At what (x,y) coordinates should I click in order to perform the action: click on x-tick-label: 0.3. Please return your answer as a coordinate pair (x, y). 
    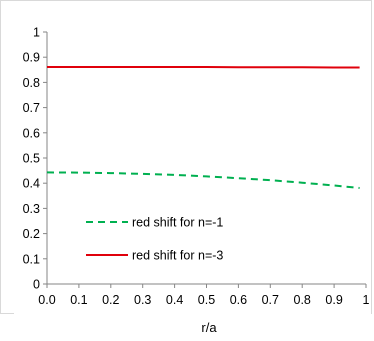
    Looking at the image, I should click on (142, 300).